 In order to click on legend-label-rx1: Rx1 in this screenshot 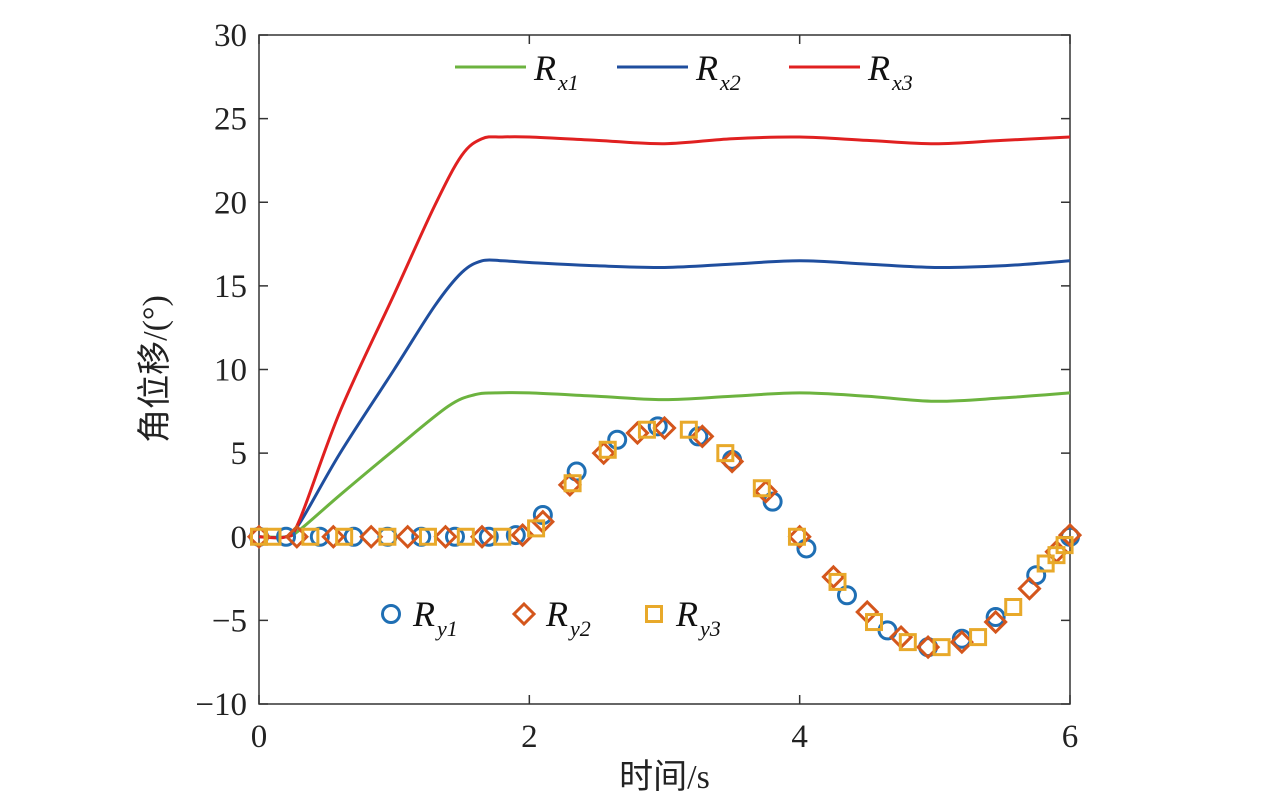, I will do `click(556, 71)`.